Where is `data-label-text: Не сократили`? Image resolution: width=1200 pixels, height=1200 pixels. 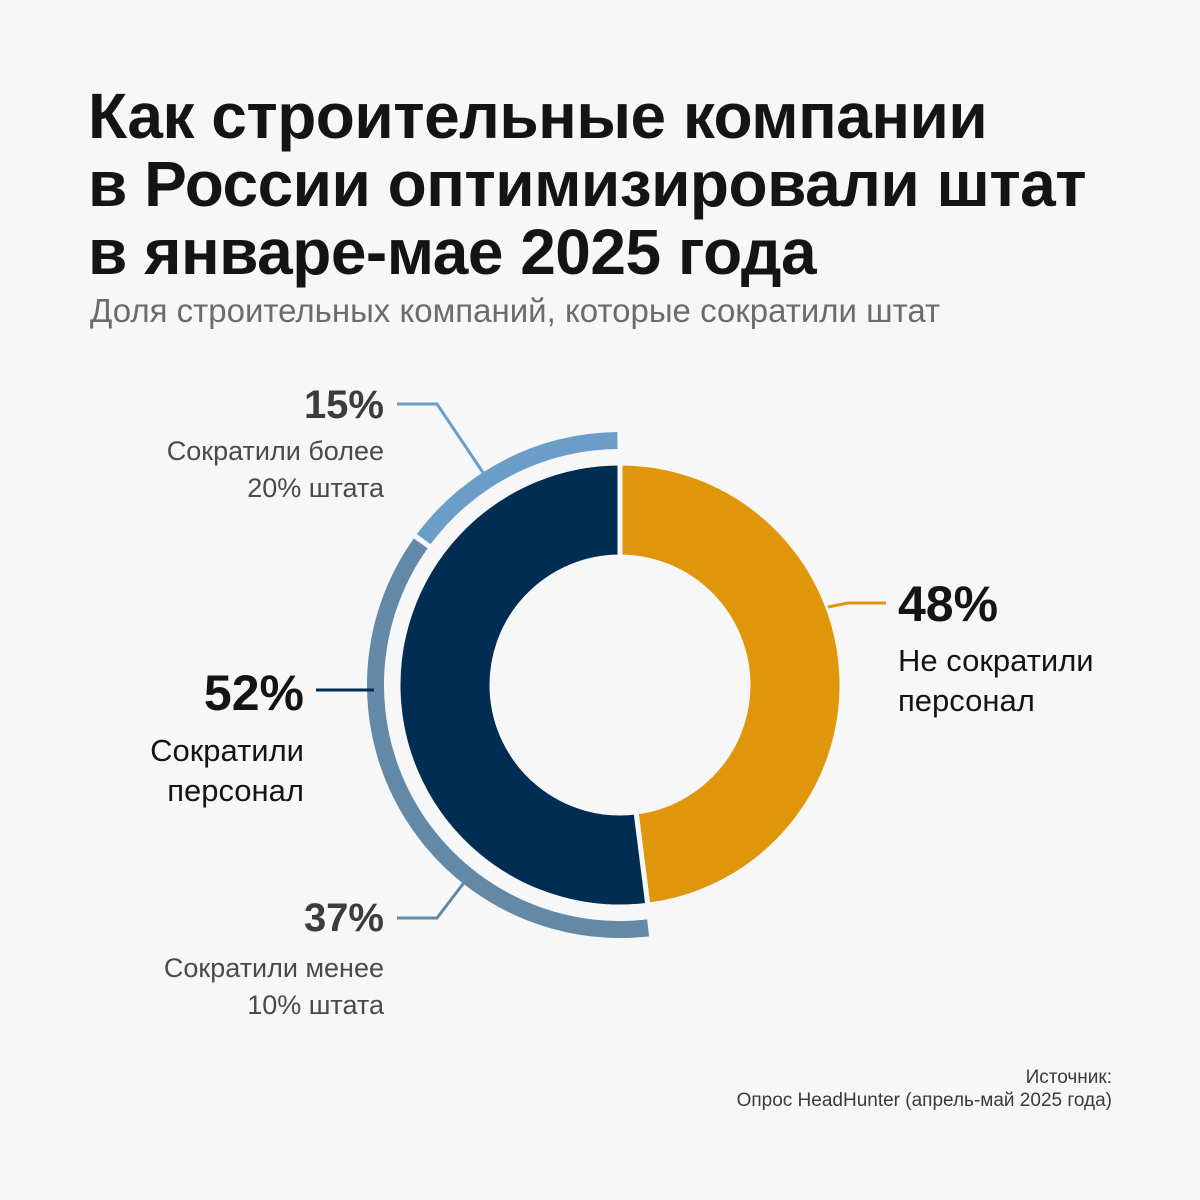
data-label-text: Не сократили is located at coordinates (996, 660).